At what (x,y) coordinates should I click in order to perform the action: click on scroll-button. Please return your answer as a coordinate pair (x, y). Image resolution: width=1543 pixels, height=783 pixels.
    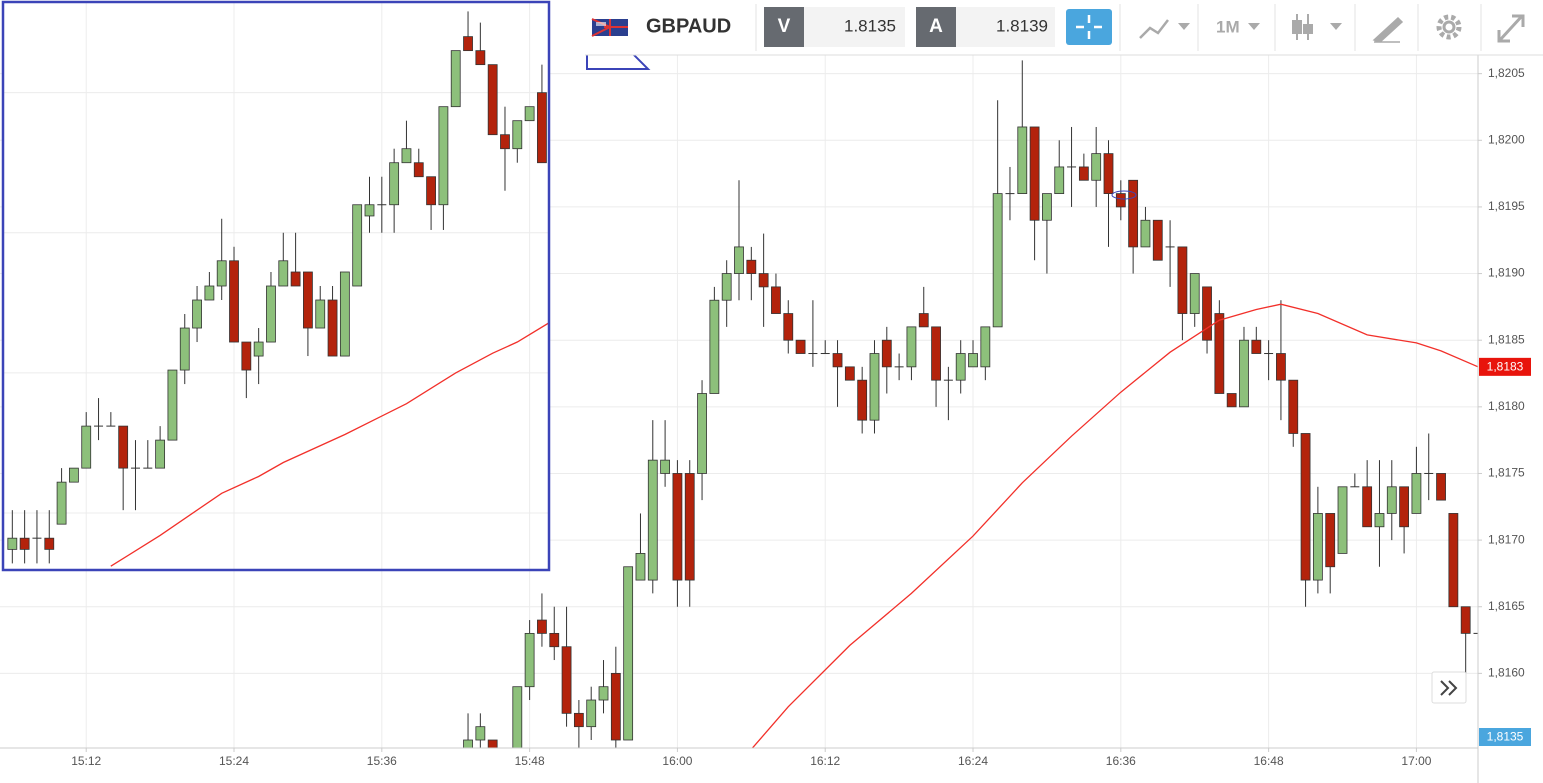
    Looking at the image, I should click on (1449, 687).